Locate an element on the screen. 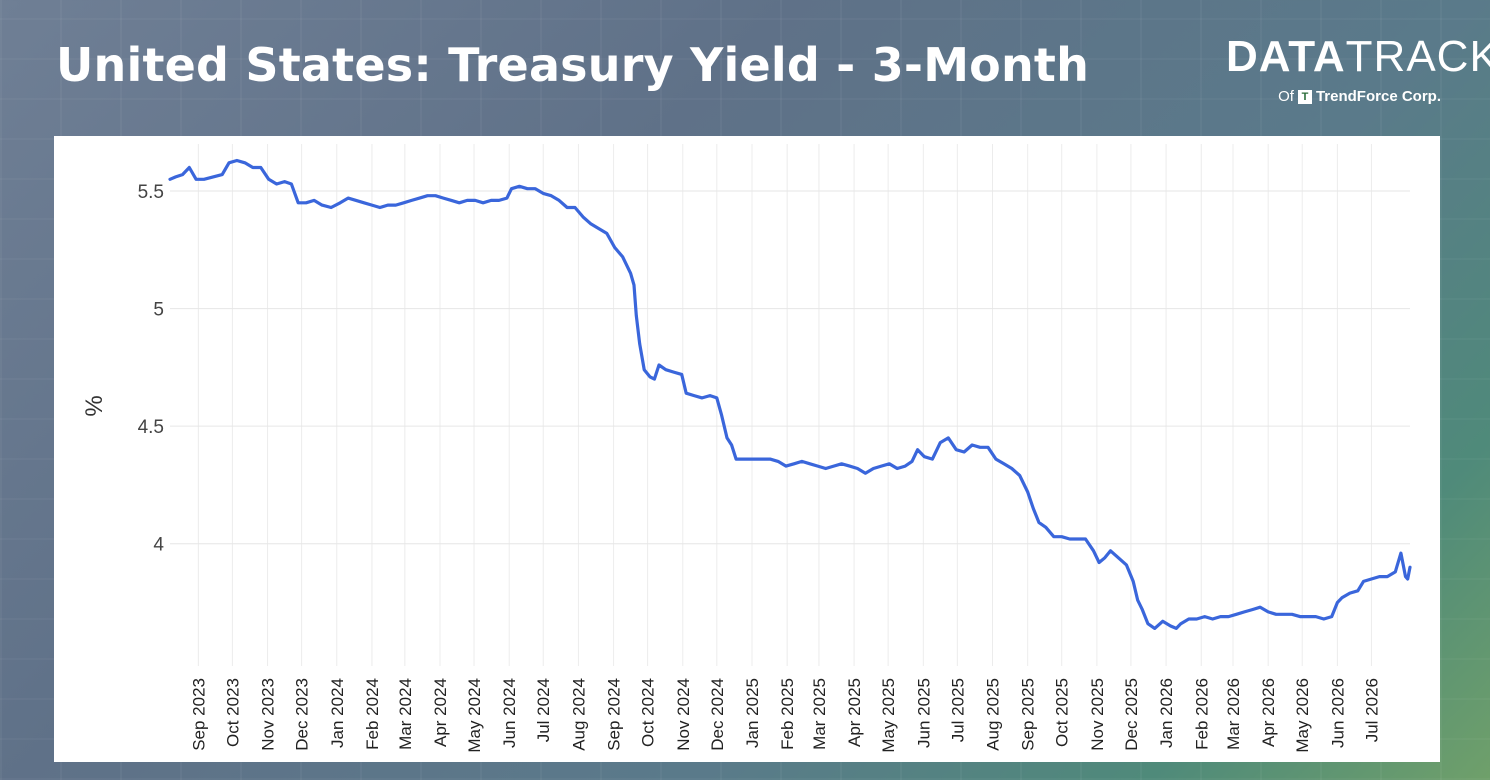 The height and width of the screenshot is (780, 1490). x-tick-label: Jul 2024 is located at coordinates (543, 710).